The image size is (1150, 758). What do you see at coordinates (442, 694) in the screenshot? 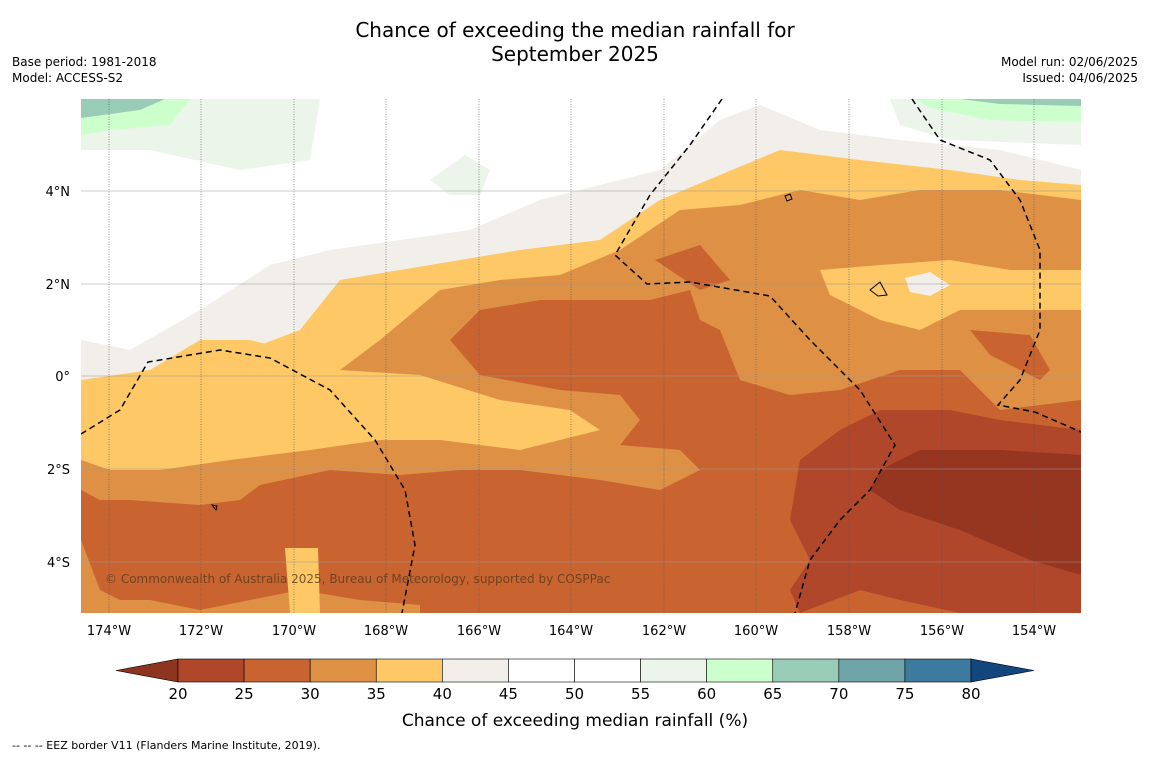
I see `colorbar-tick-label: 40` at bounding box center [442, 694].